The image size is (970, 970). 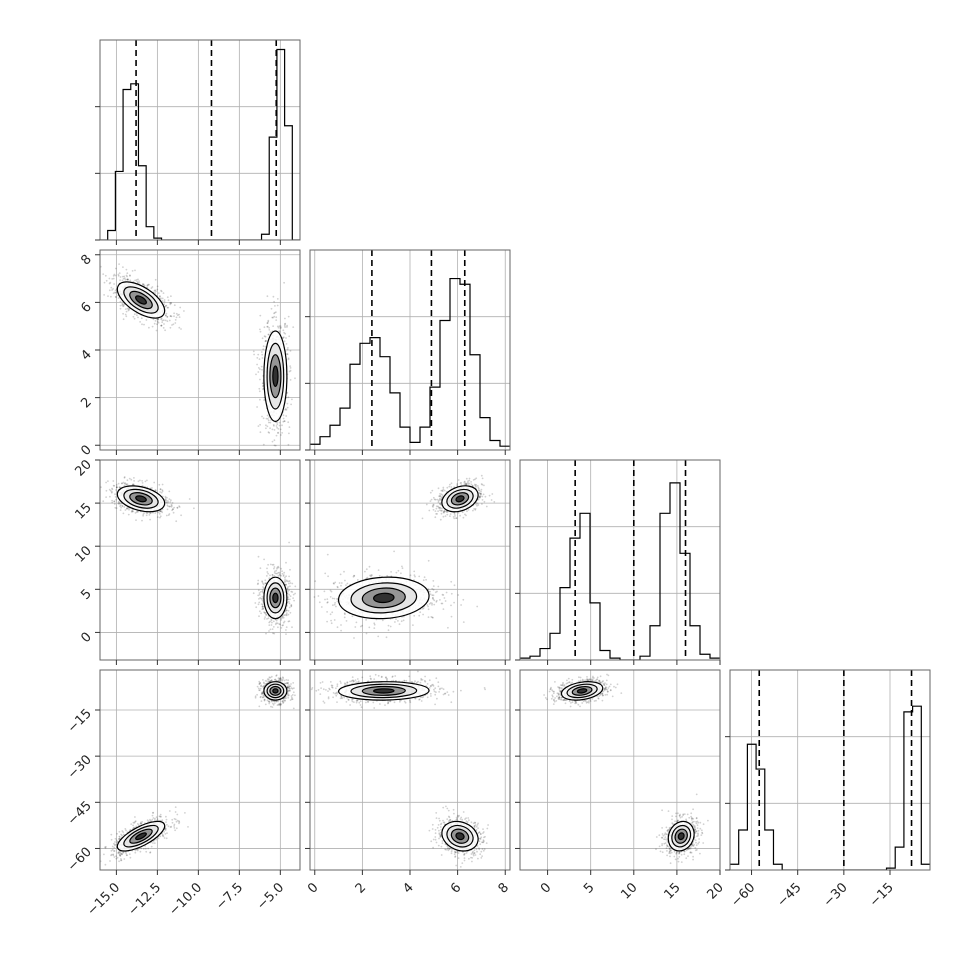 What do you see at coordinates (198, 770) in the screenshot?
I see `scatter-points` at bounding box center [198, 770].